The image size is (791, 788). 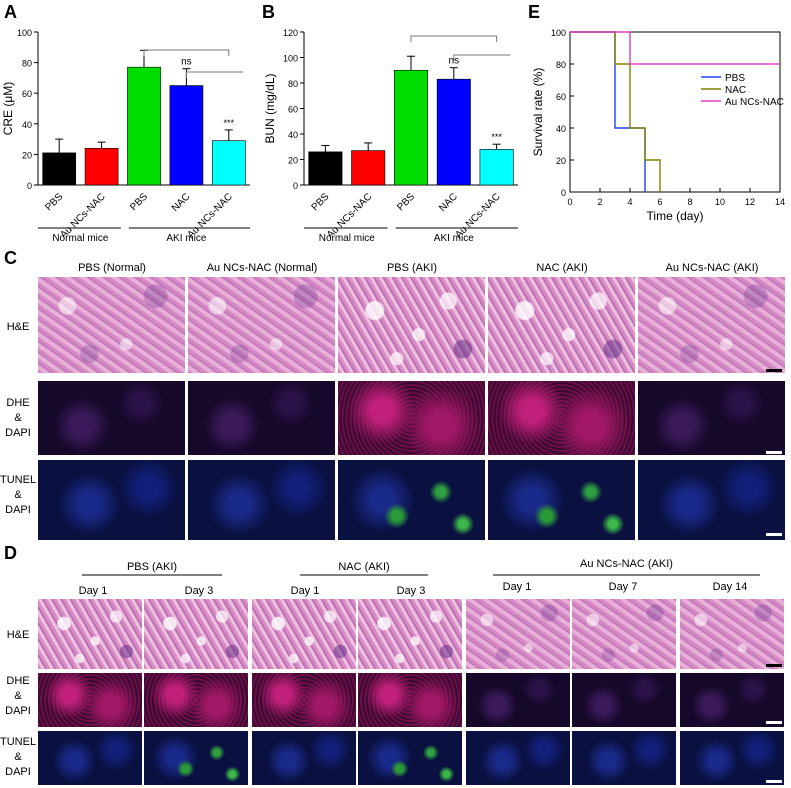 What do you see at coordinates (290, 33) in the screenshot?
I see `y-tick-label: 120` at bounding box center [290, 33].